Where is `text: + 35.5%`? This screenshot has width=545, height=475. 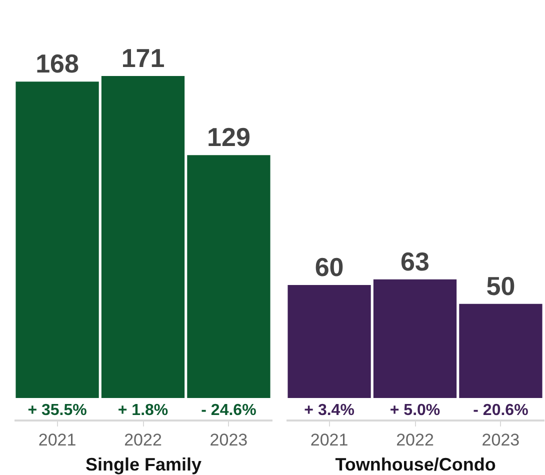 text: + 35.5% is located at coordinates (57, 410).